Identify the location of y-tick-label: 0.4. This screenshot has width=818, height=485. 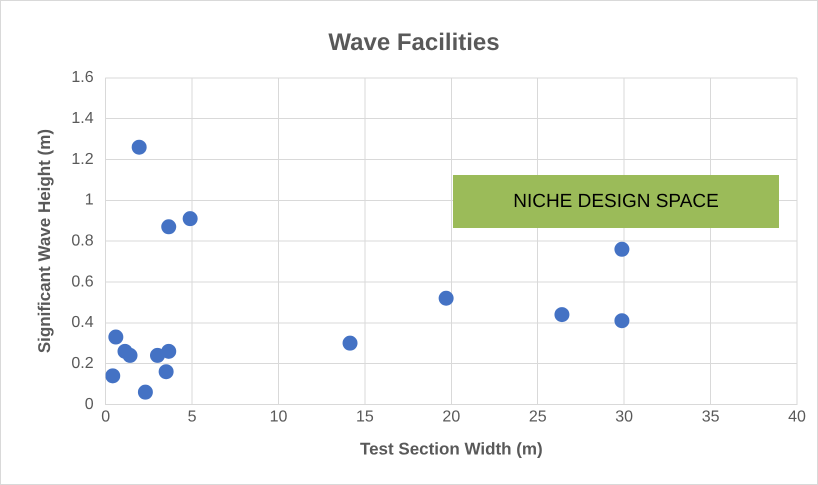
(82, 323).